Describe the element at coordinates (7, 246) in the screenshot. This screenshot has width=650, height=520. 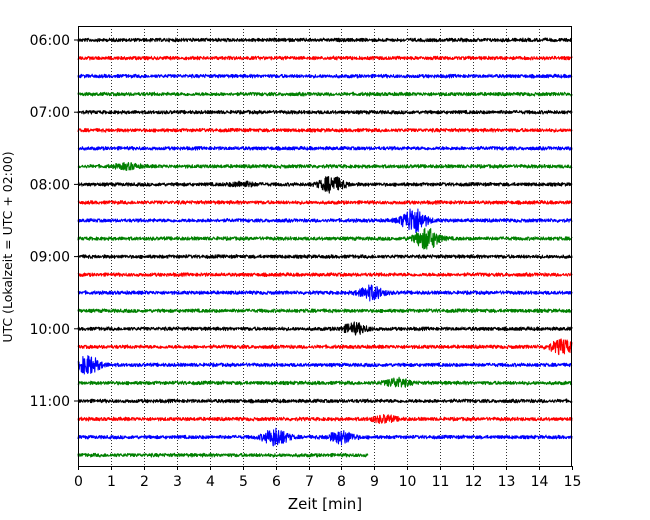
I see `y-axis-label: UTC (Lokalzeit = UTC + 02:00)` at that location.